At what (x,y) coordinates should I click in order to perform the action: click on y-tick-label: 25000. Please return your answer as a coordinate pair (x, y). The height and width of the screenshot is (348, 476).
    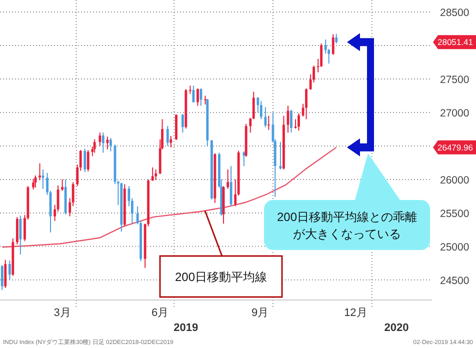
    Looking at the image, I should click on (455, 247).